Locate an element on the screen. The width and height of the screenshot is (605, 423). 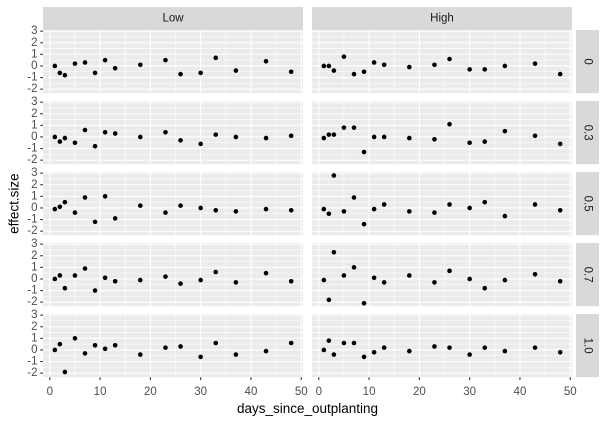
x-tick-label: 0 is located at coordinates (50, 392).